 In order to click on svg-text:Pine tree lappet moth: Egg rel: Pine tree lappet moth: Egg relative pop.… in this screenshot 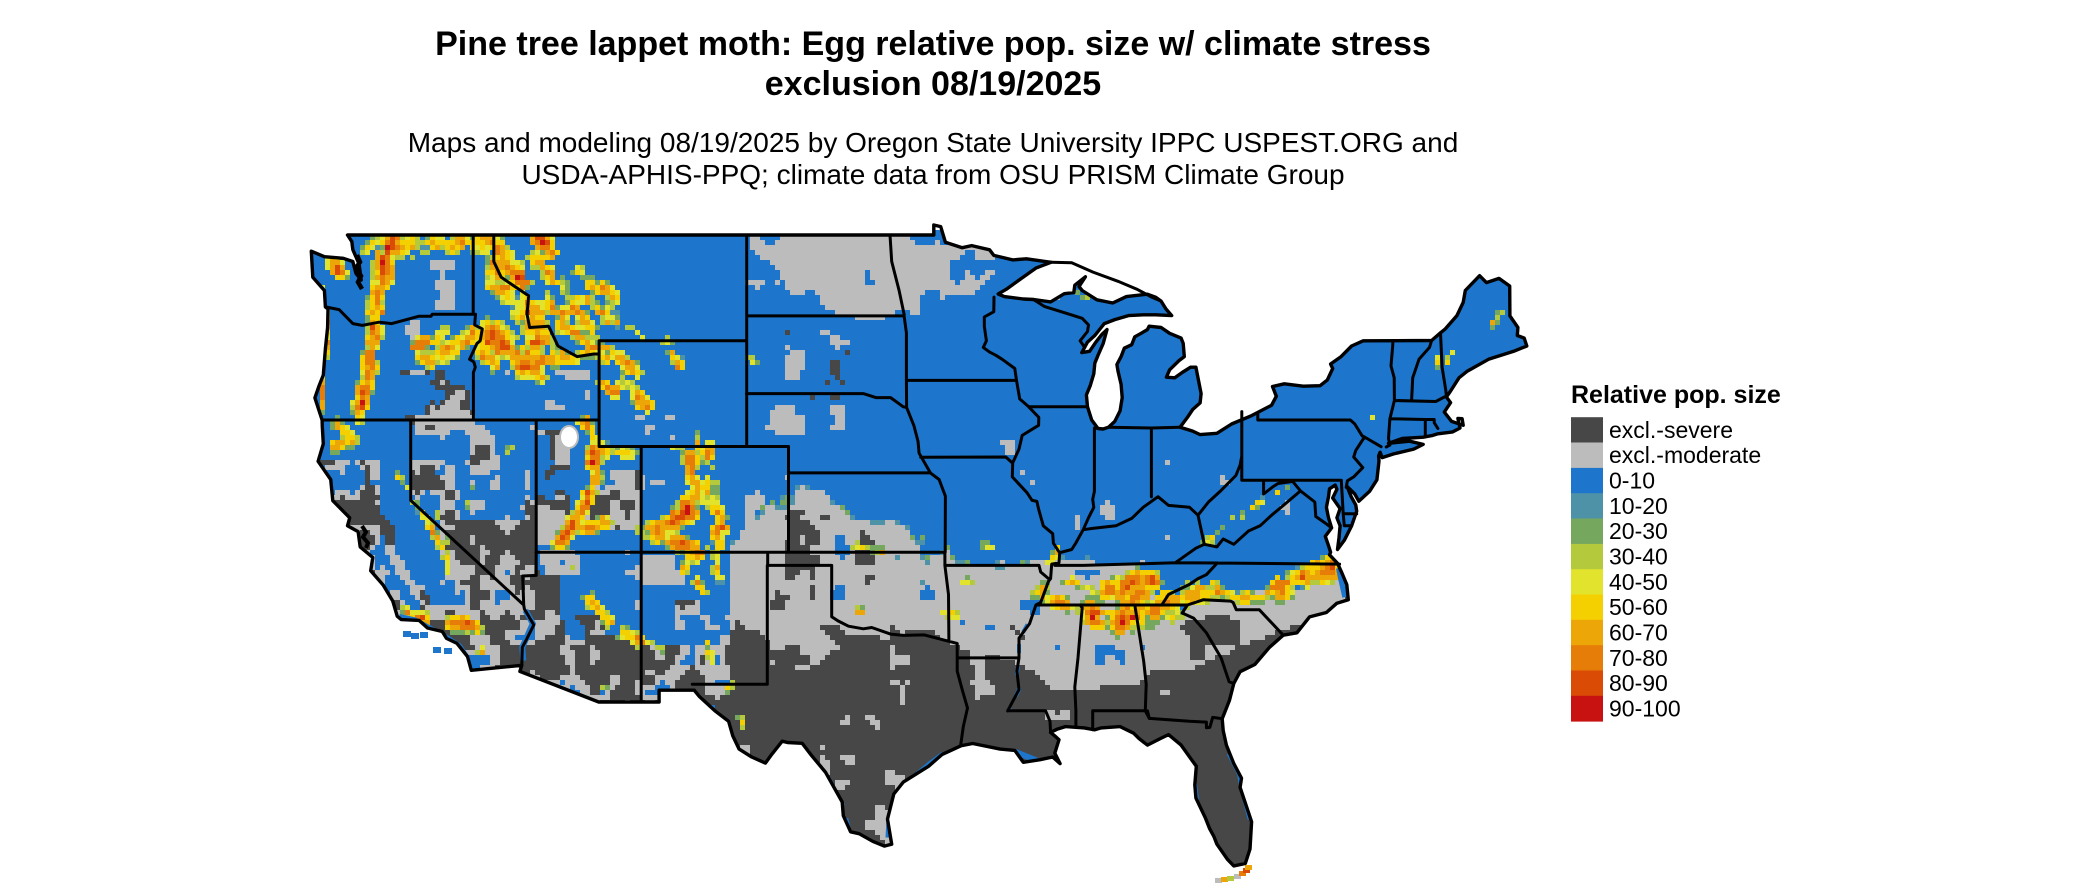, I will do `click(933, 44)`.